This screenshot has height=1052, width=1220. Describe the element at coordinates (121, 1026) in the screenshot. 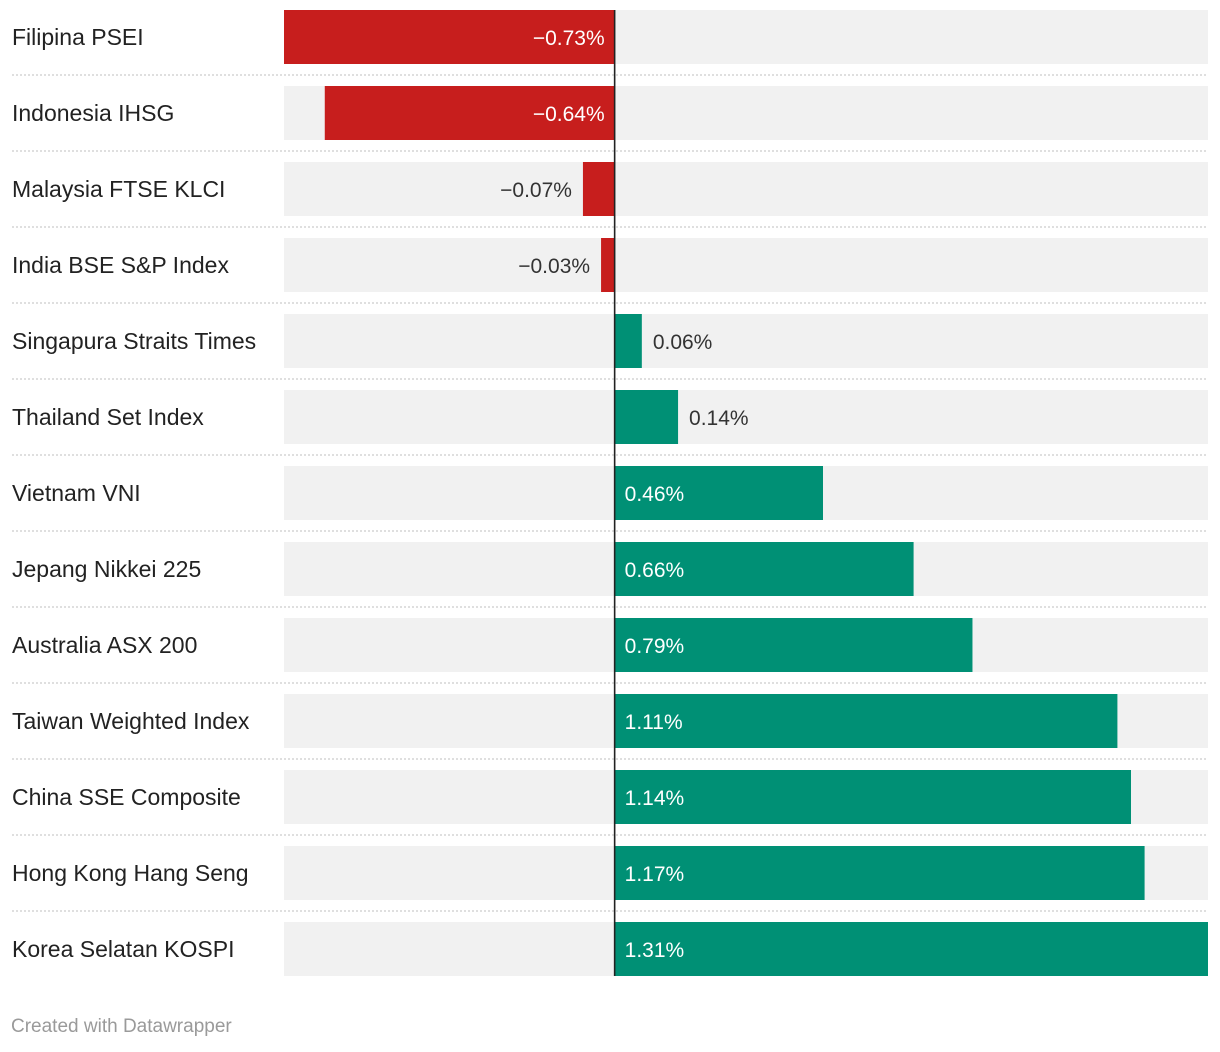

I see `credit-footer: Created with Datawrapper` at that location.